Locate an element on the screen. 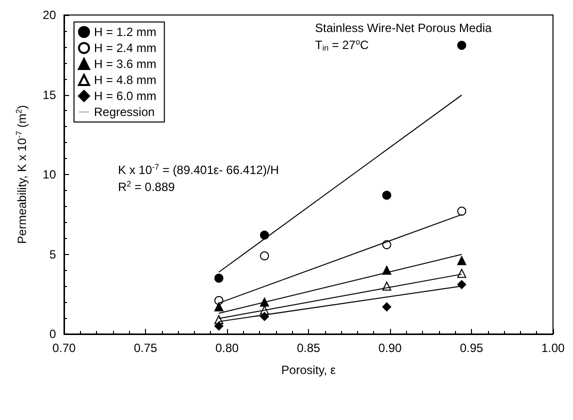  legend-label: Regression is located at coordinates (124, 112).